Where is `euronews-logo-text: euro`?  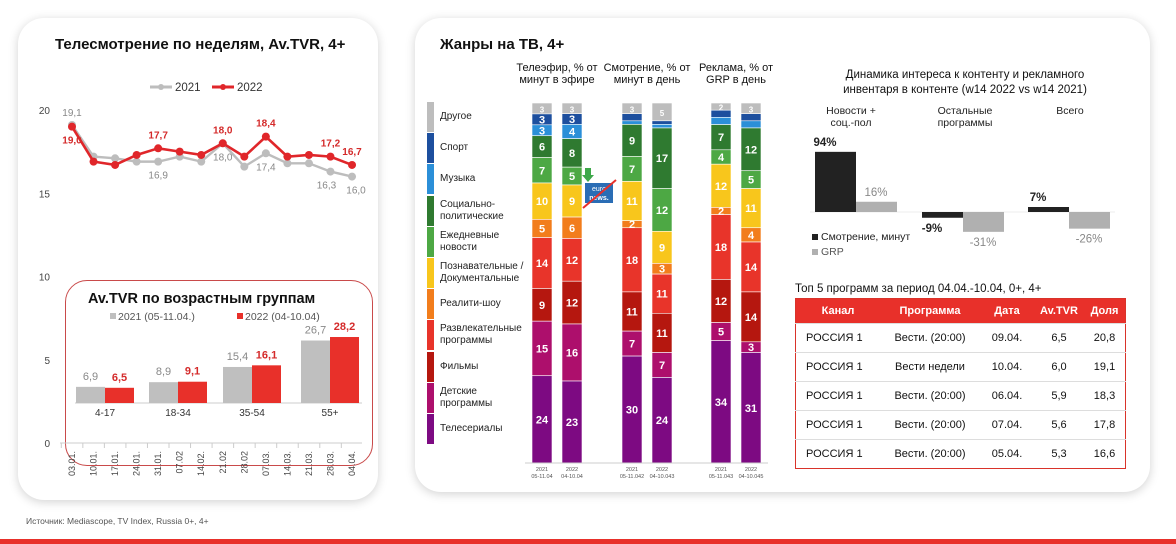
euronews-logo-text: euro is located at coordinates (599, 189).